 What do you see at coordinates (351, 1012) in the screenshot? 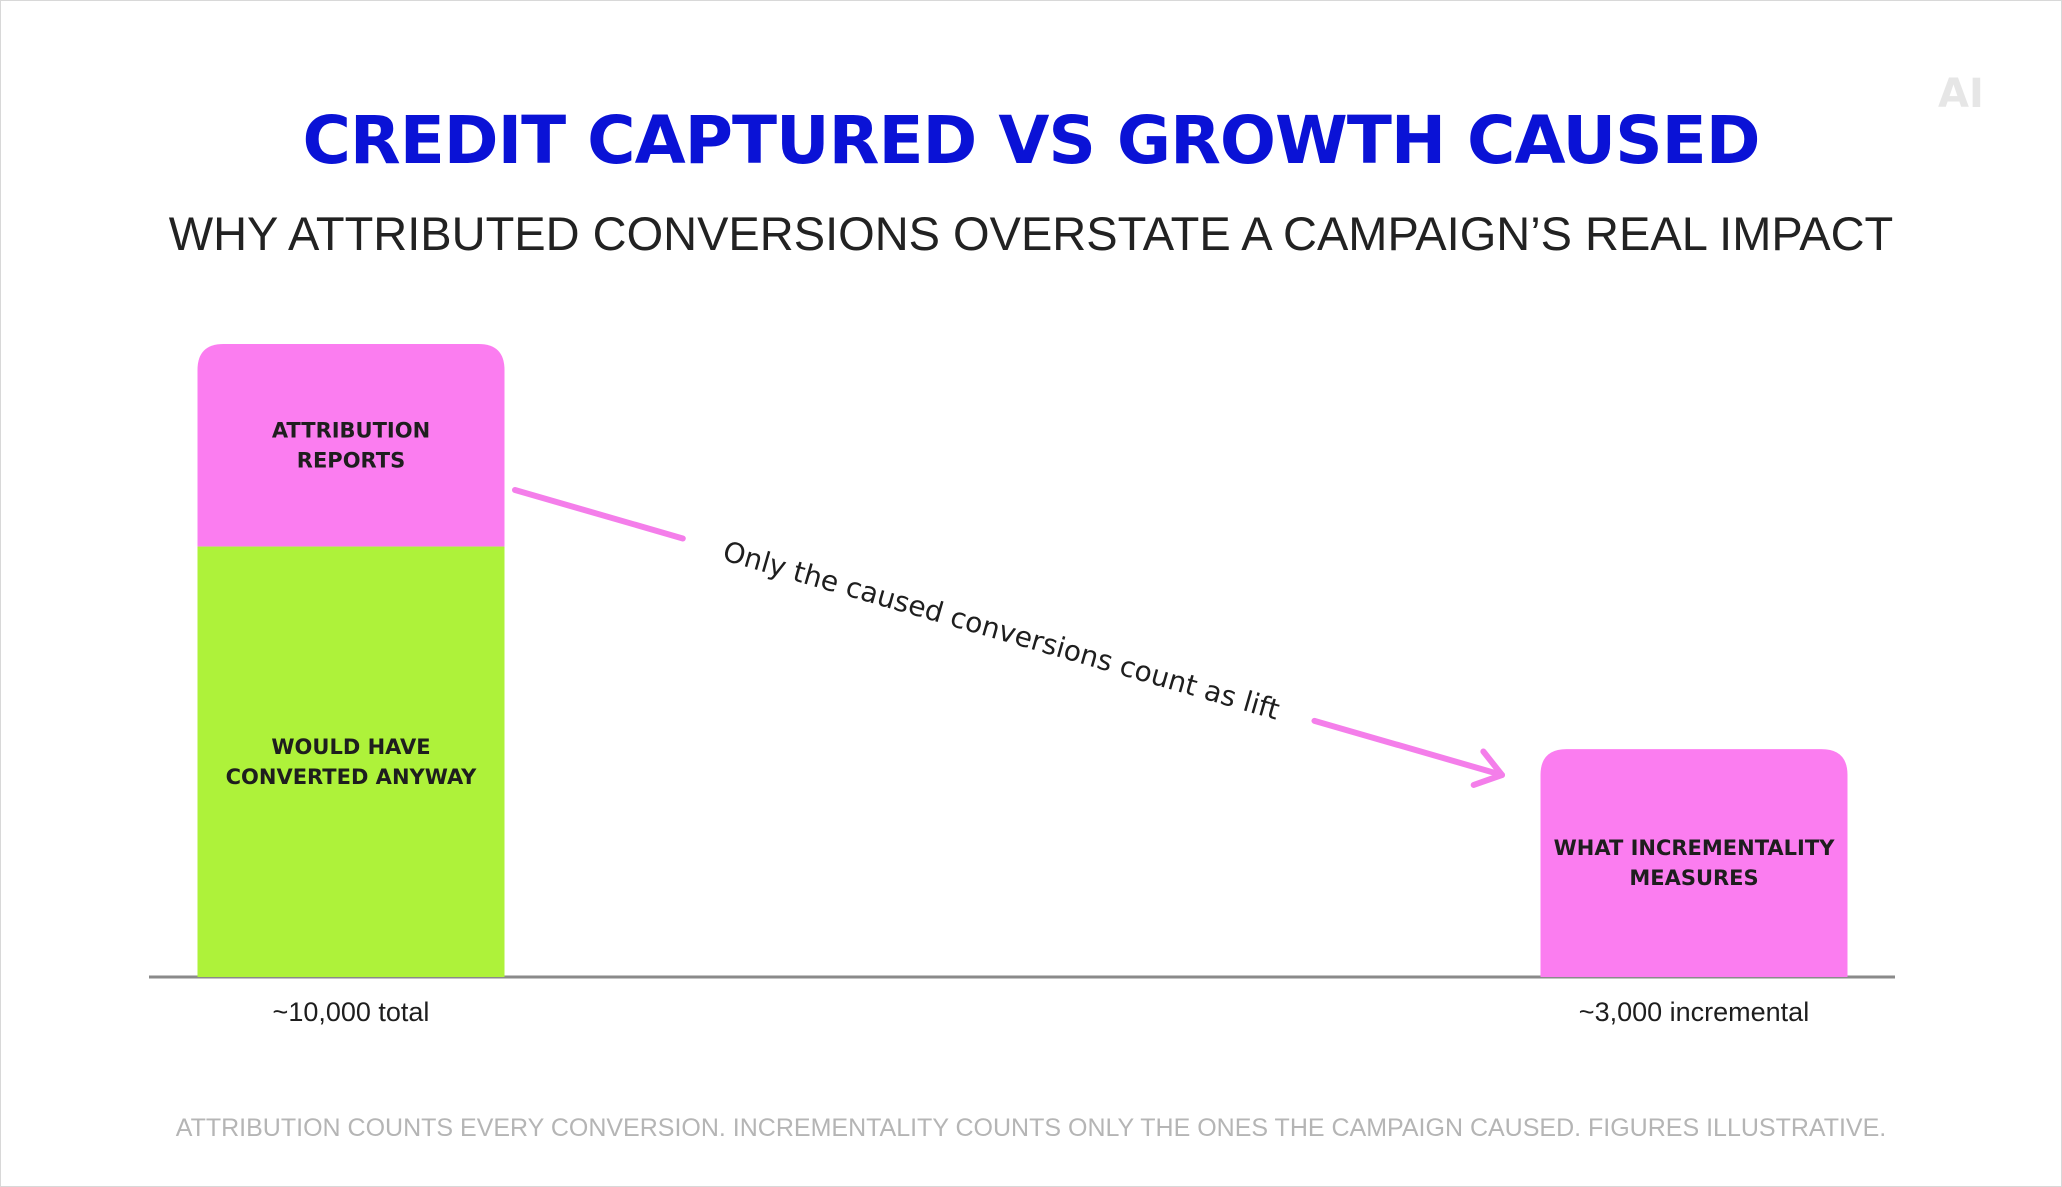
I see `category-label: ~10,000 total` at bounding box center [351, 1012].